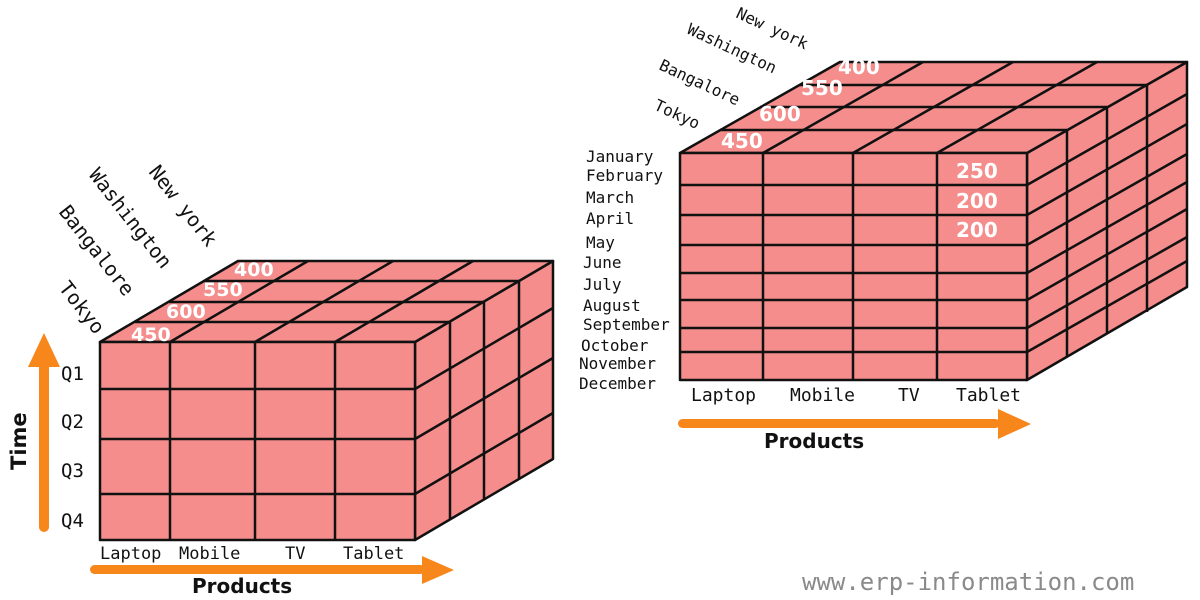  What do you see at coordinates (72, 471) in the screenshot?
I see `cube-quarterly-time-q3: Q3` at bounding box center [72, 471].